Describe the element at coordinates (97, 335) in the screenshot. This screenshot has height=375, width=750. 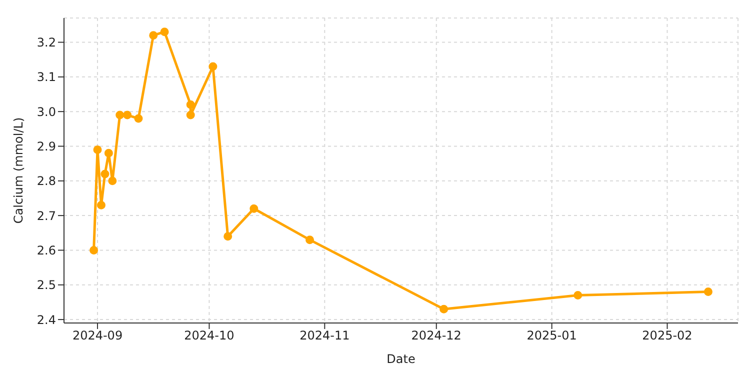
I see `x-tick-label: 2024-09` at that location.